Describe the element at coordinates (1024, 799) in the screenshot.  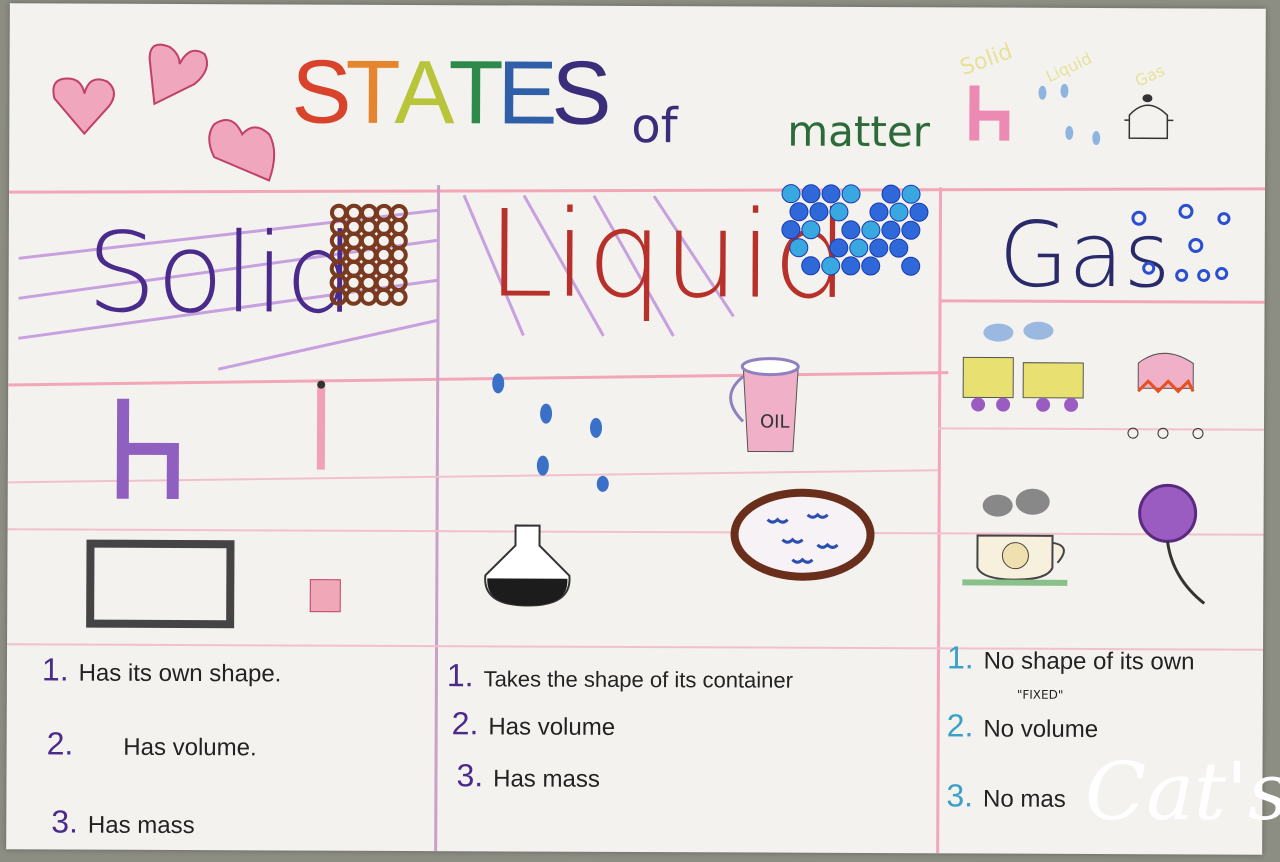
I see `fact-text: No mas` at that location.